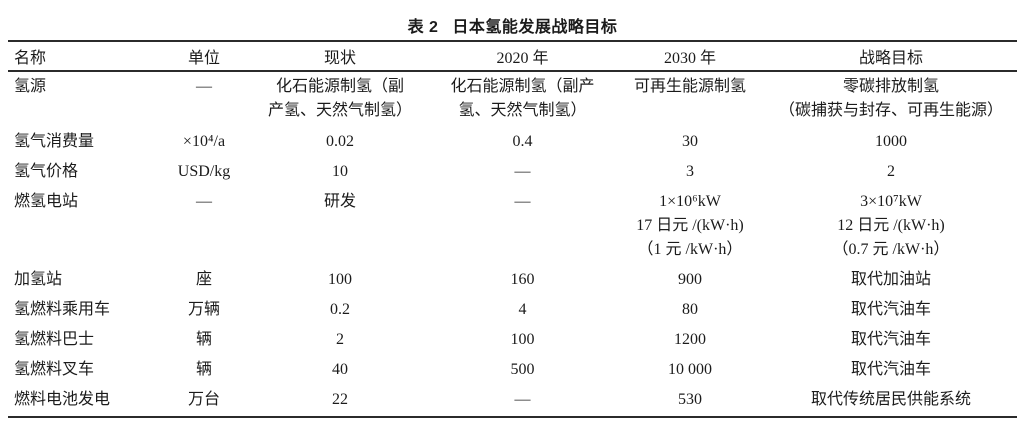 This screenshot has height=430, width=1025. Describe the element at coordinates (340, 309) in the screenshot. I see `cell-status: 0.2` at that location.